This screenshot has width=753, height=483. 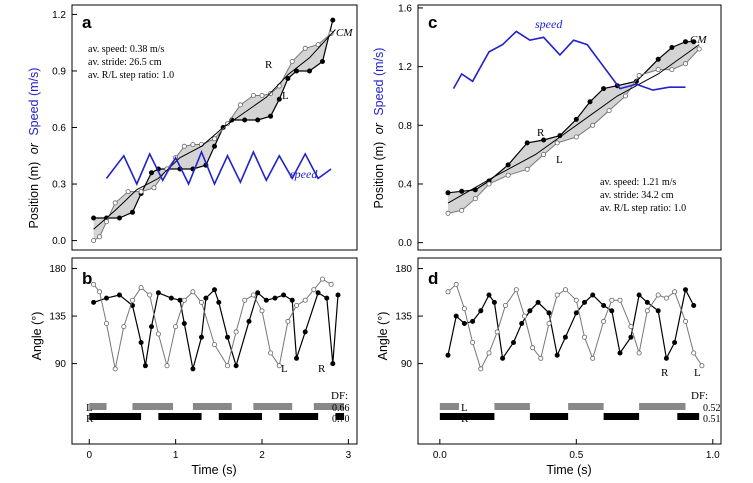 I want to click on panel-b-xtick-label: 2, so click(x=262, y=455).